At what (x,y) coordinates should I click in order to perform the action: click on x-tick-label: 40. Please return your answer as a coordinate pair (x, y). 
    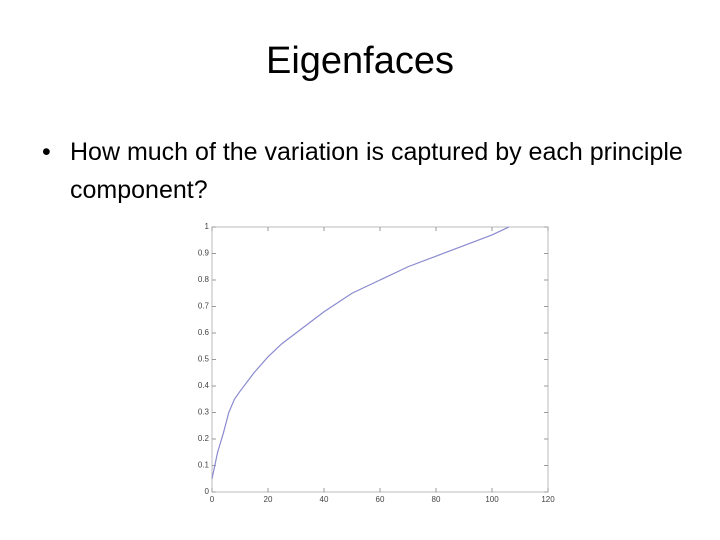
    Looking at the image, I should click on (324, 499).